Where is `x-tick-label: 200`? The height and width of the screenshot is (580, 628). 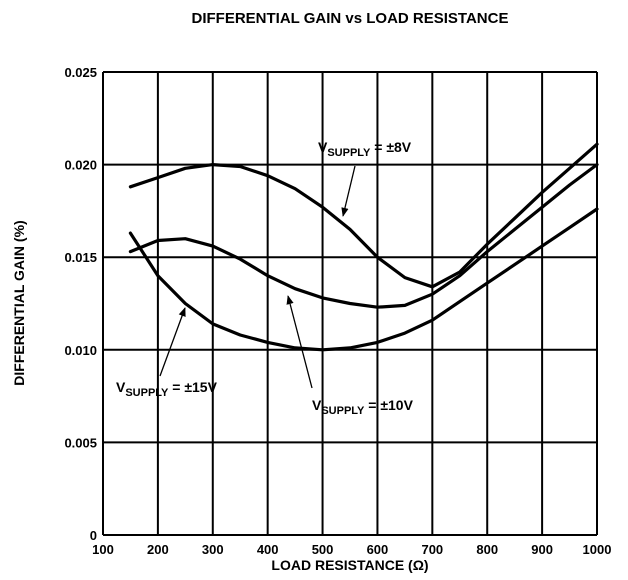
x-tick-label: 200 is located at coordinates (158, 549).